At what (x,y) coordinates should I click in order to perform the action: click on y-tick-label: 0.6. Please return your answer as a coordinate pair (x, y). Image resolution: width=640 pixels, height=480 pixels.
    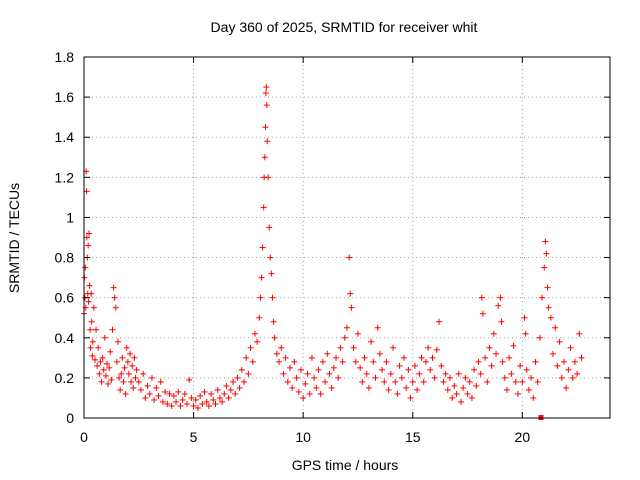
    Looking at the image, I should click on (65, 298).